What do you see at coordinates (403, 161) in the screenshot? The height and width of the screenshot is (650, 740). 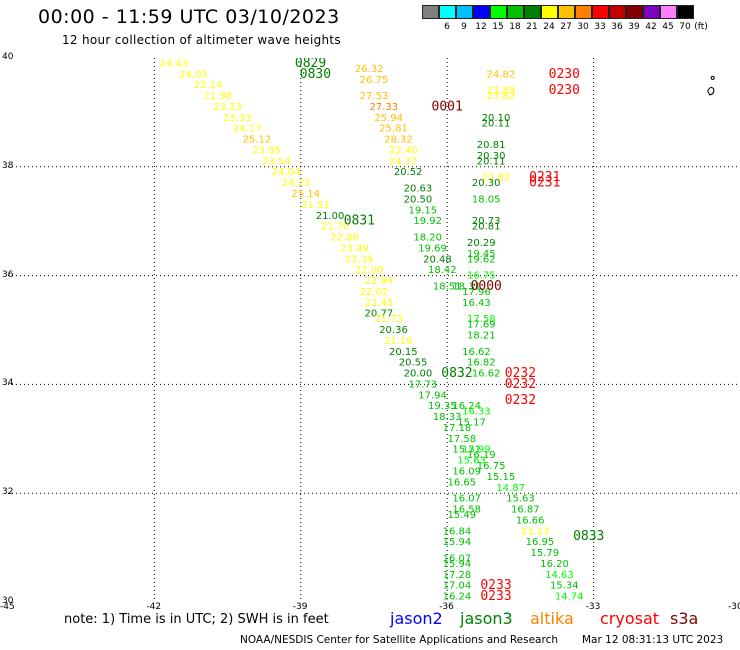 I see `wave-height-label: 24.27` at bounding box center [403, 161].